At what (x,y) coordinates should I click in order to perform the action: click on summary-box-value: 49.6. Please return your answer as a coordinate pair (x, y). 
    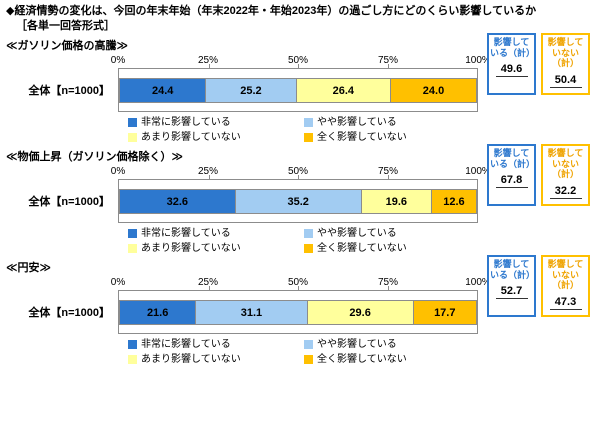
    Looking at the image, I should click on (511, 70).